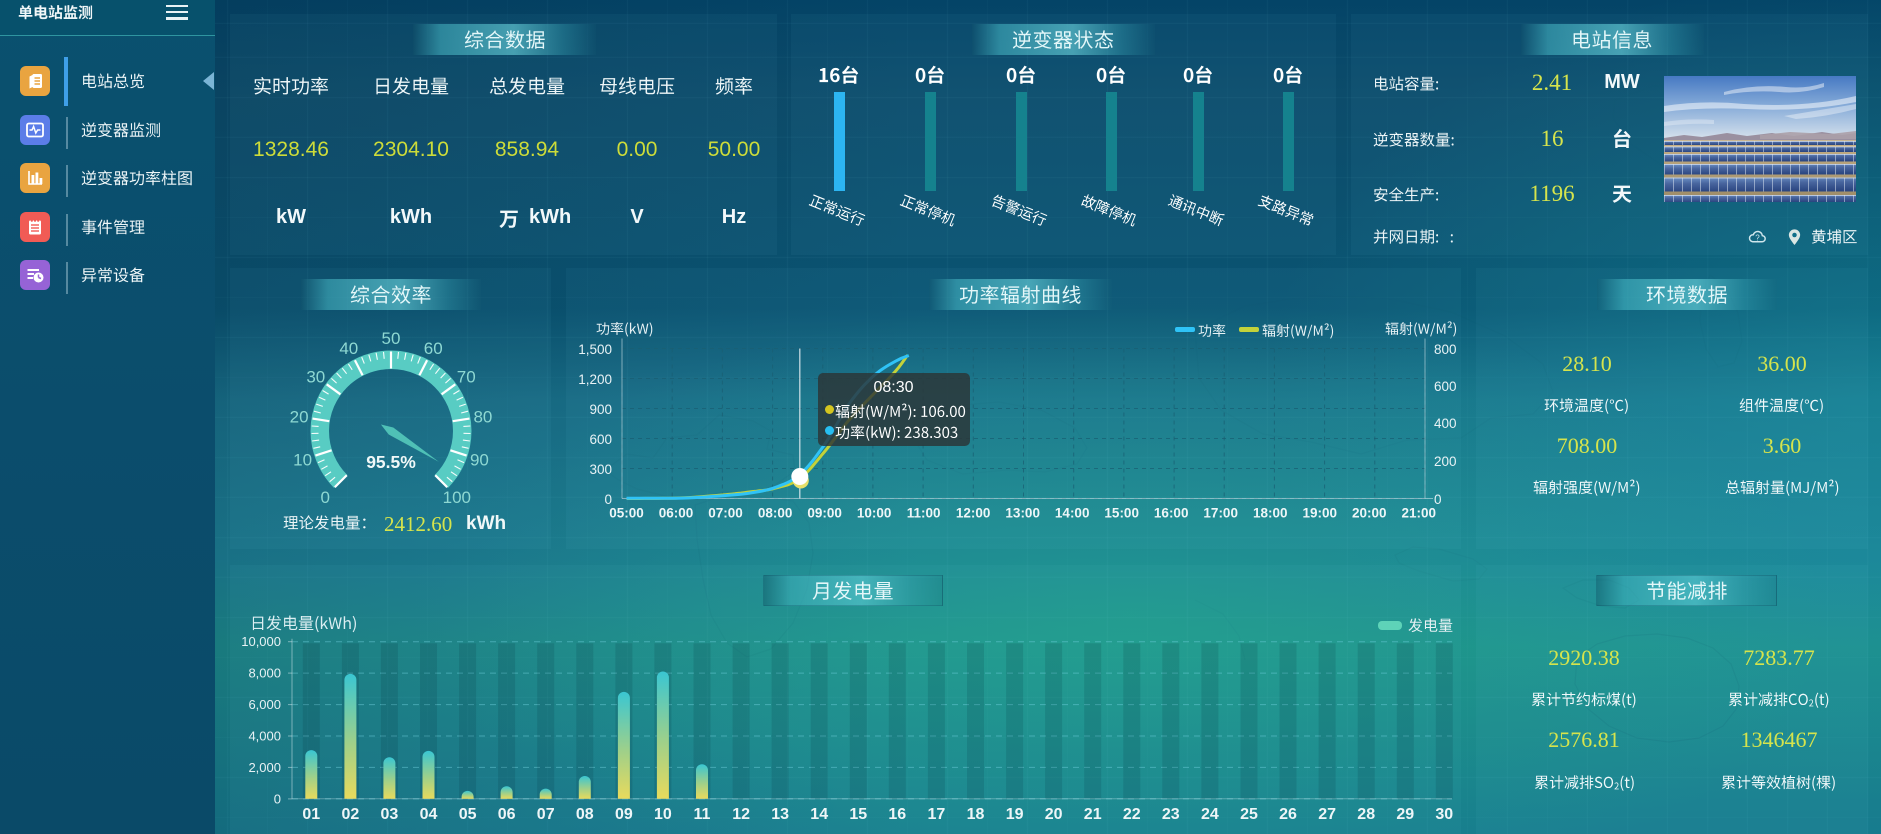 The height and width of the screenshot is (834, 1881). I want to click on svg-text: 24, so click(1210, 814).